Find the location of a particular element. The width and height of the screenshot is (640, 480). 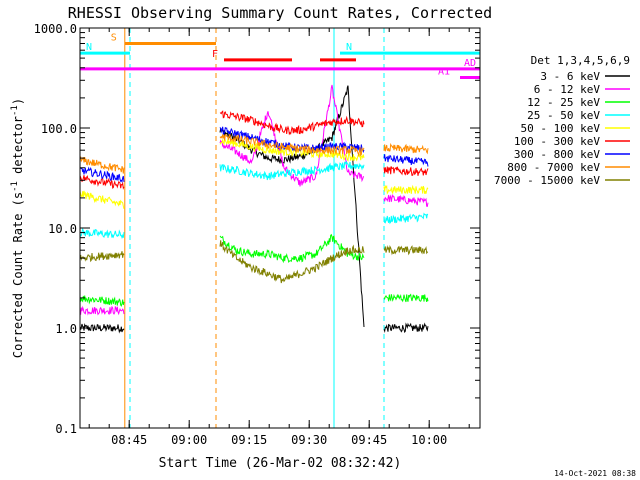

status-bar-label-3: F is located at coordinates (215, 54).